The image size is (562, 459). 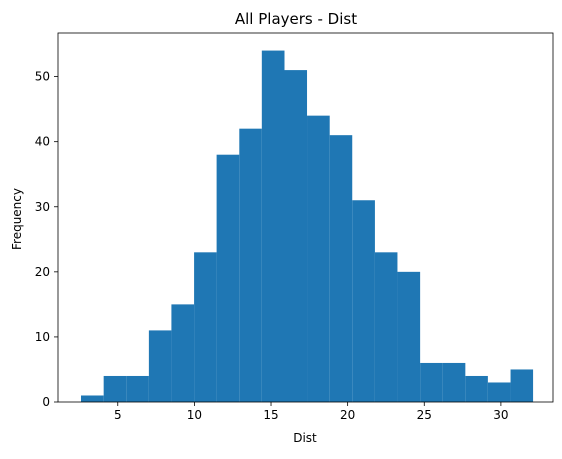 What do you see at coordinates (270, 415) in the screenshot?
I see `x-tick-label-15: 15` at bounding box center [270, 415].